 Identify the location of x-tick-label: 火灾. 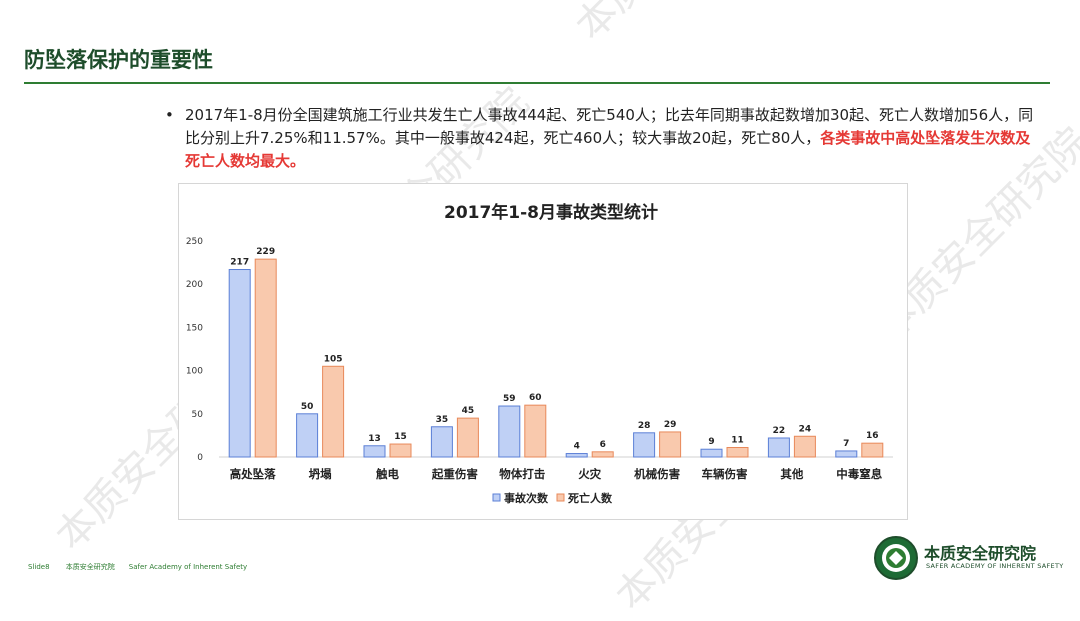
(589, 474).